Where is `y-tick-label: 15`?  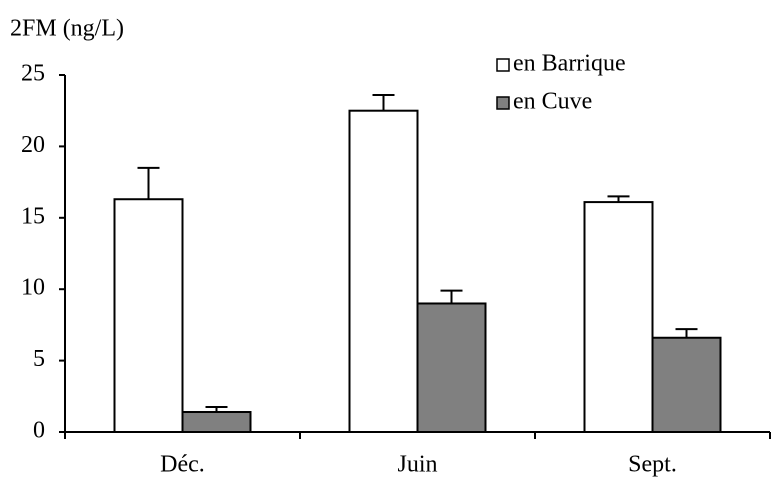
y-tick-label: 15 is located at coordinates (33, 216).